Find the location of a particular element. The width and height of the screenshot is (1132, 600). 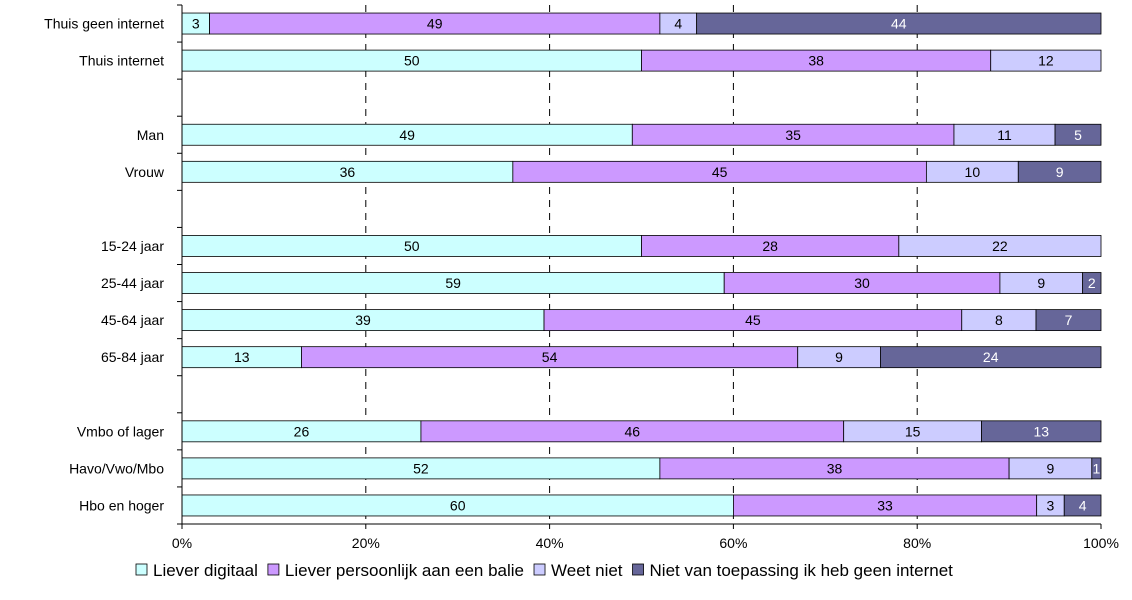

bar-segment-s3-r4 is located at coordinates (1059, 171).